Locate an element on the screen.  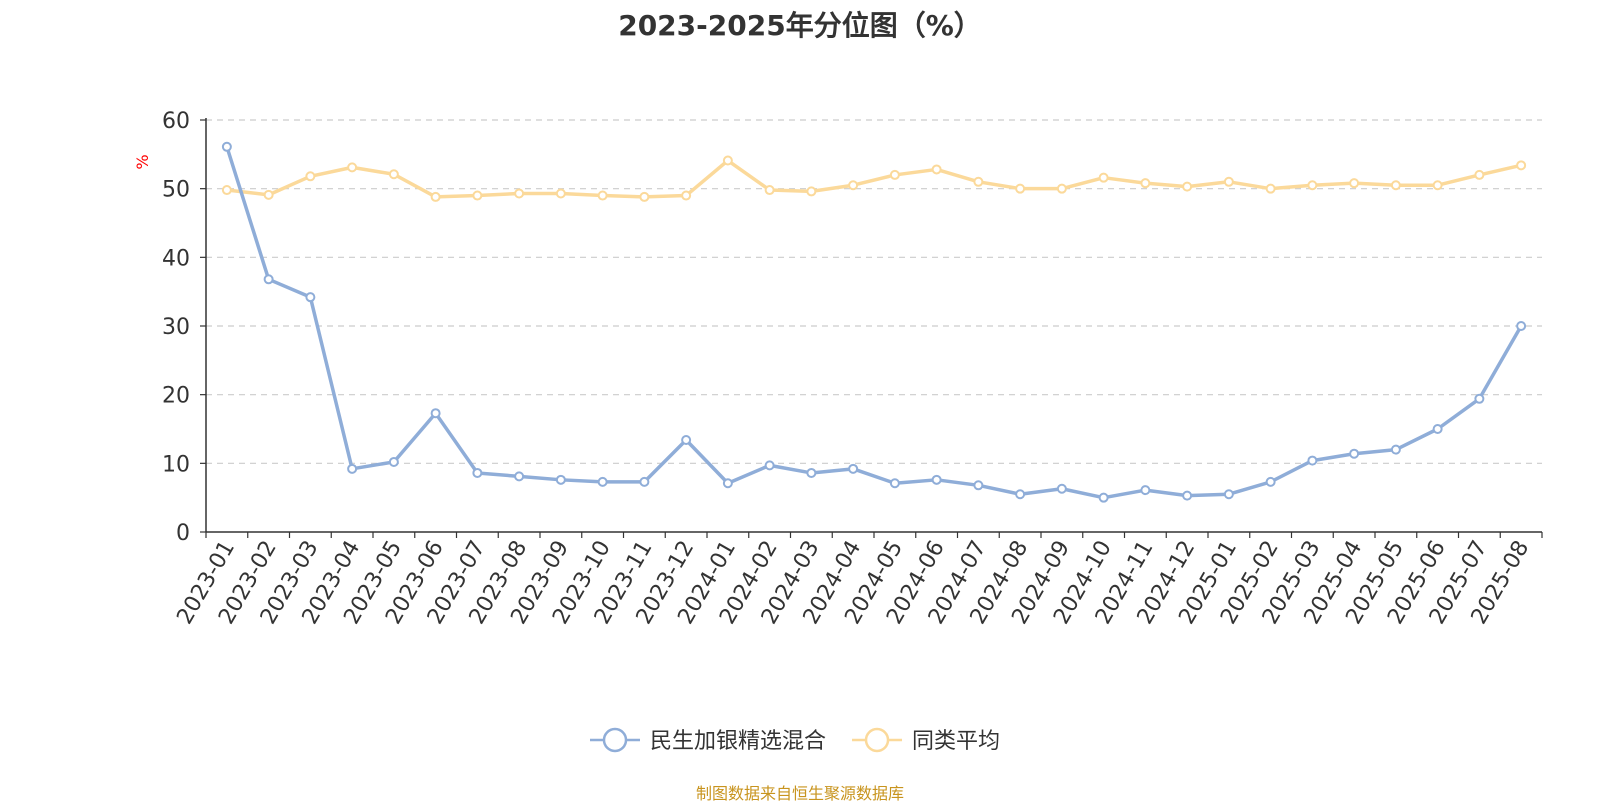
source-note: 制图数据来自恒生聚源数据库 is located at coordinates (799, 793).